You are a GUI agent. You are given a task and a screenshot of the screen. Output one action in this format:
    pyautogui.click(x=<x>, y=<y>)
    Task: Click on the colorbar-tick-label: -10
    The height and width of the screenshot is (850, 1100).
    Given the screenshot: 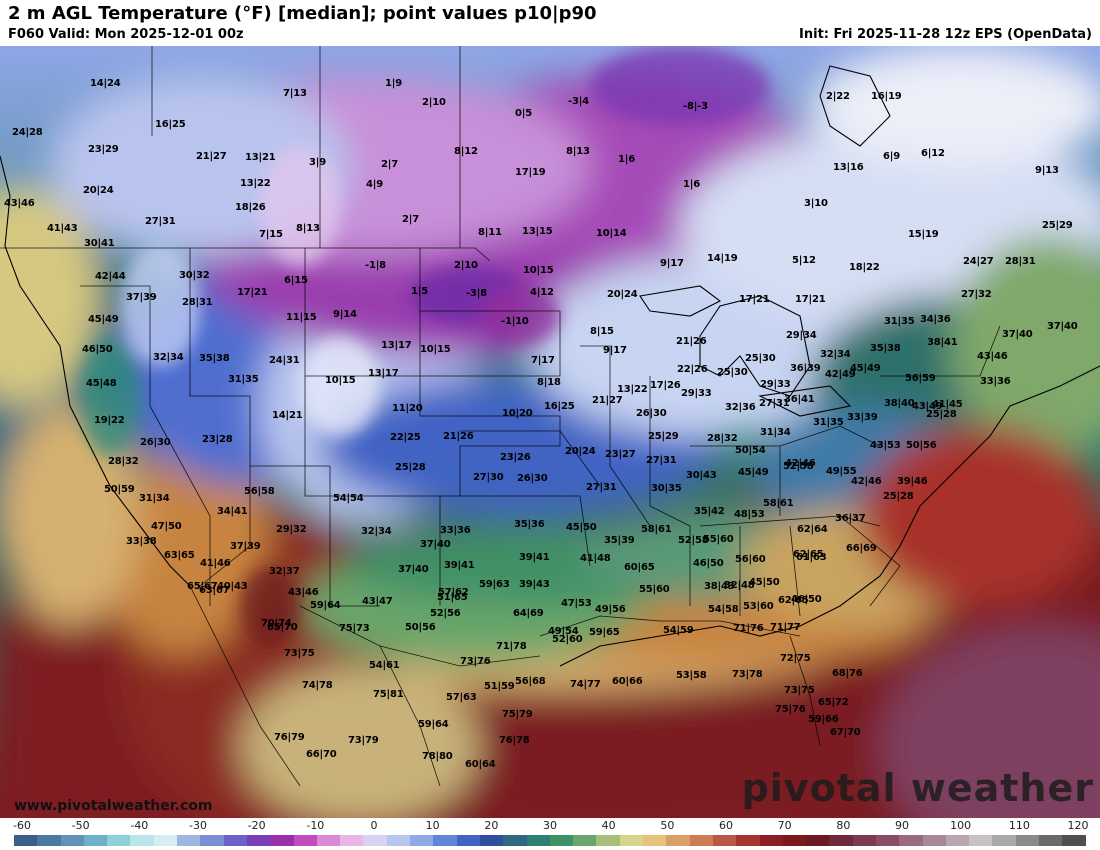 What is the action you would take?
    pyautogui.click(x=315, y=825)
    